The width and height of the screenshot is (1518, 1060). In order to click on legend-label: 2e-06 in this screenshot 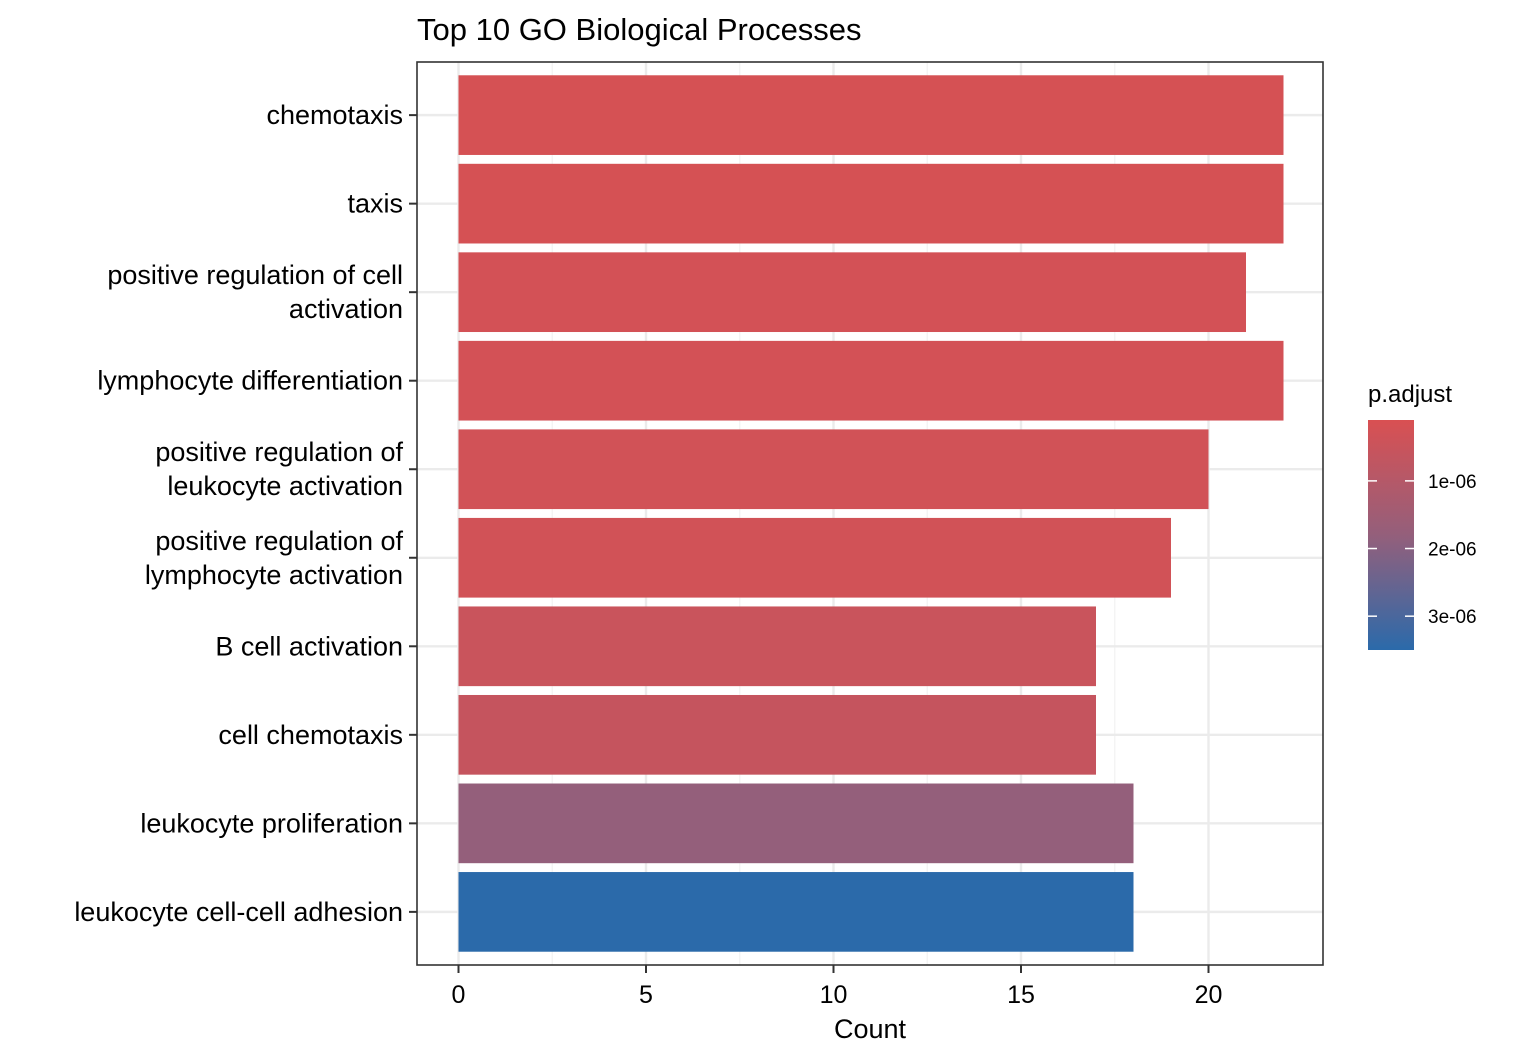, I will do `click(1452, 550)`.